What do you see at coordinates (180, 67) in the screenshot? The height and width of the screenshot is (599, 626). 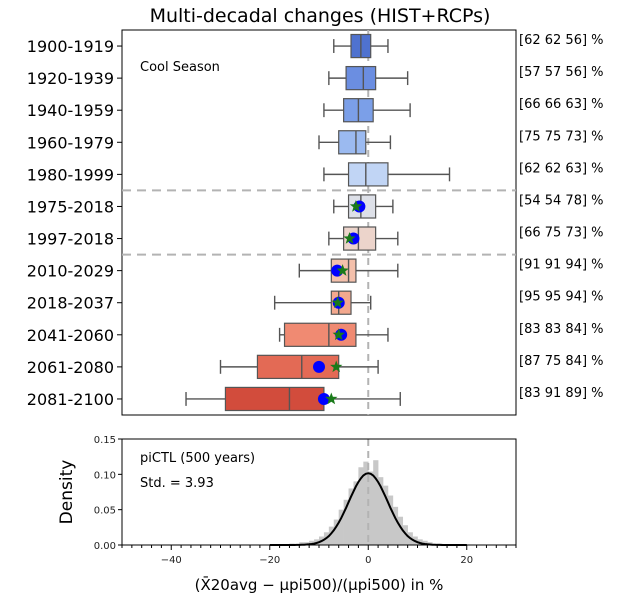 I see `season-annotation: Cool Season` at bounding box center [180, 67].